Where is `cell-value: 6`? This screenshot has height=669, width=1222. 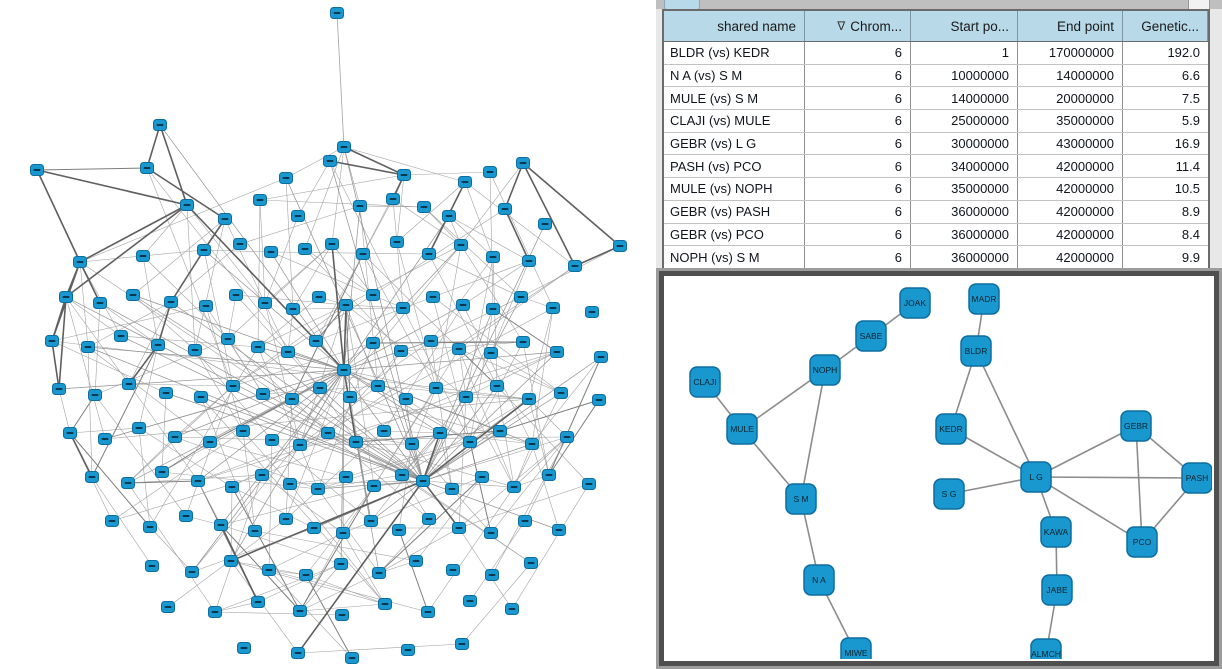
cell-value: 6 is located at coordinates (858, 53).